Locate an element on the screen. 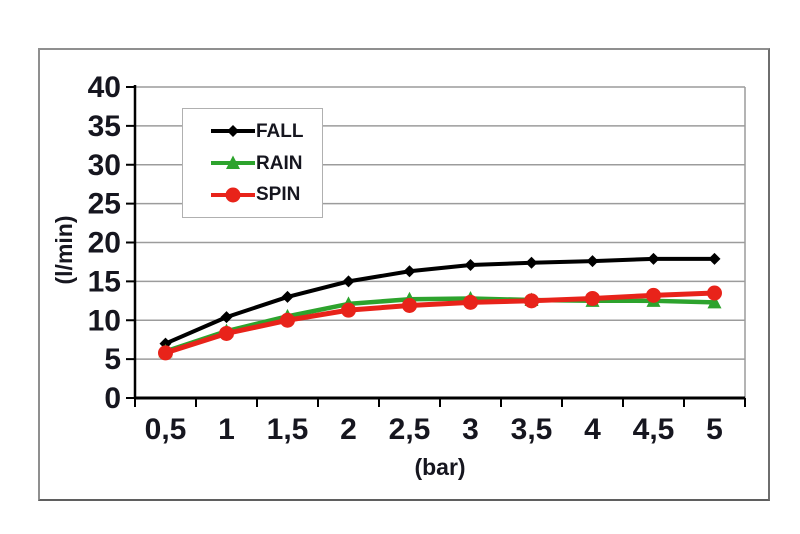  x-tick-label: 2 is located at coordinates (348, 429).